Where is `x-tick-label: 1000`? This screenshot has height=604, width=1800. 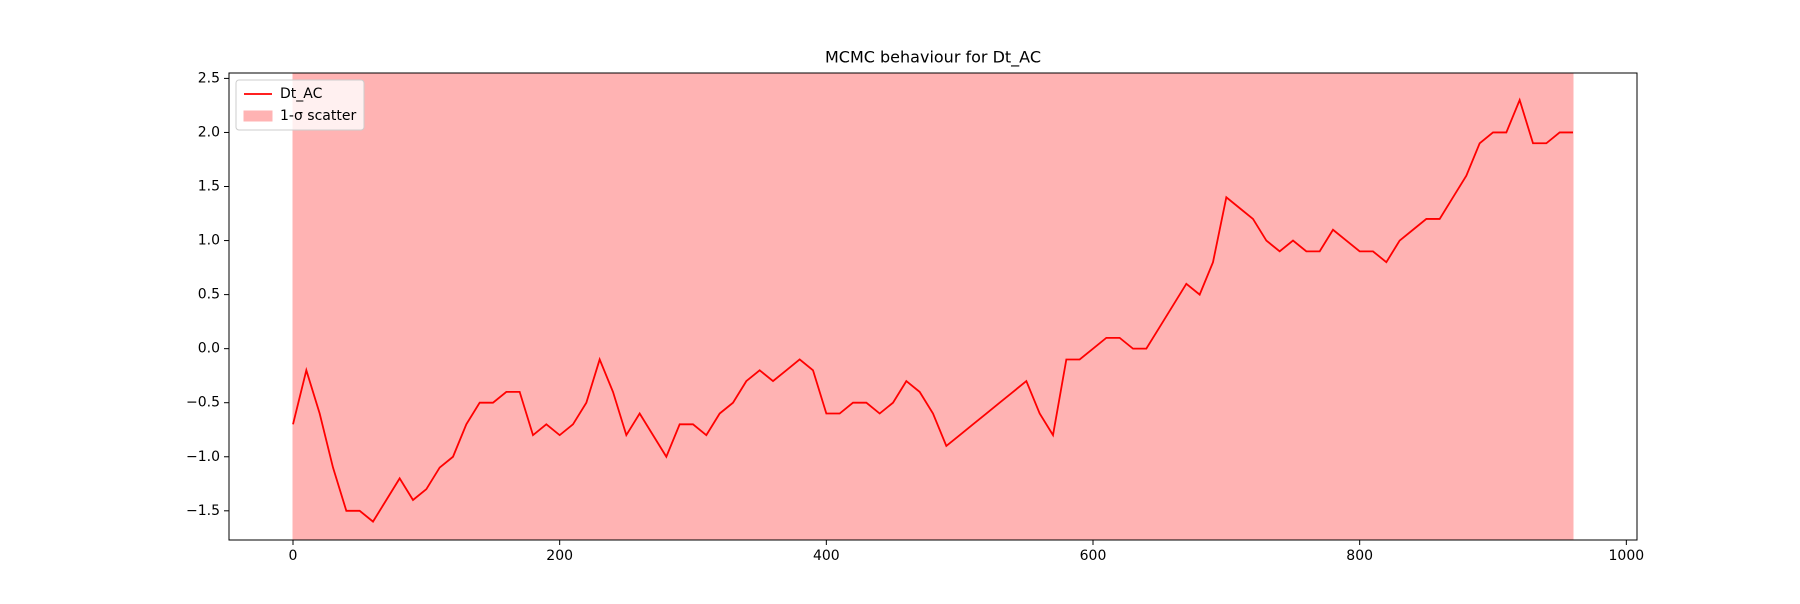 x-tick-label: 1000 is located at coordinates (1627, 556).